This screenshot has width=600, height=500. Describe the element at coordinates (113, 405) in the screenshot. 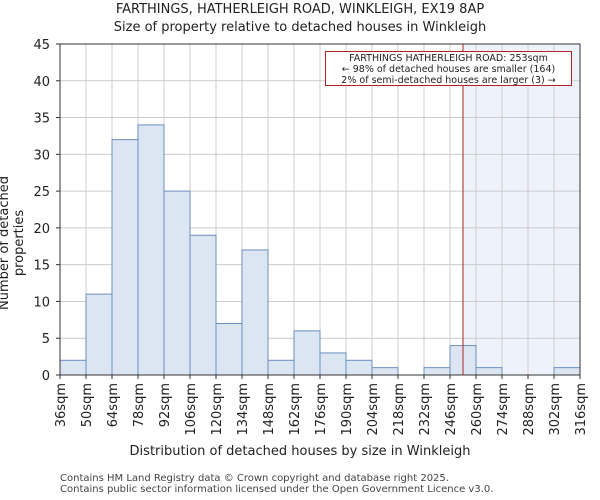

I see `x-tick-label: 64sqm` at that location.